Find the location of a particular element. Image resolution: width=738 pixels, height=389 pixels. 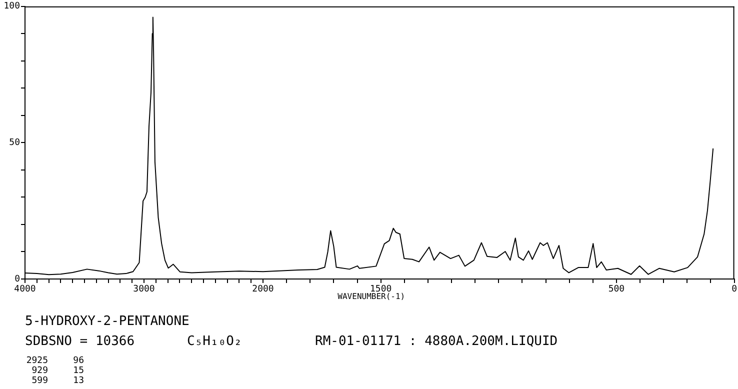

text: 2925 96 is located at coordinates (55, 361).